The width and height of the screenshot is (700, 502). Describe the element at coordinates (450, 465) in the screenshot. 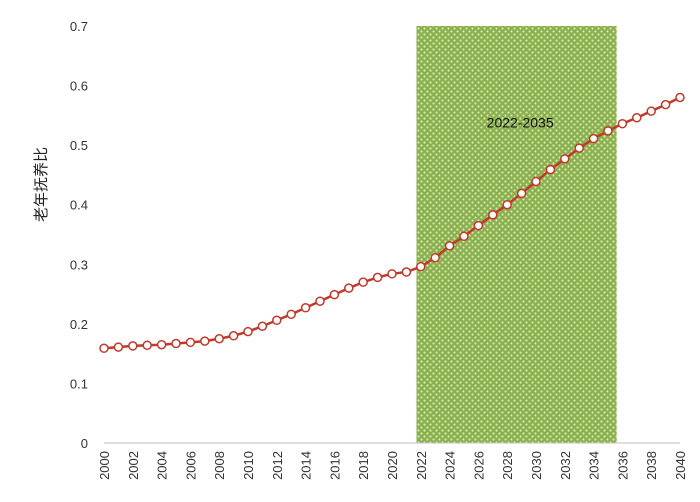

I see `x-tick-label: 2024` at that location.